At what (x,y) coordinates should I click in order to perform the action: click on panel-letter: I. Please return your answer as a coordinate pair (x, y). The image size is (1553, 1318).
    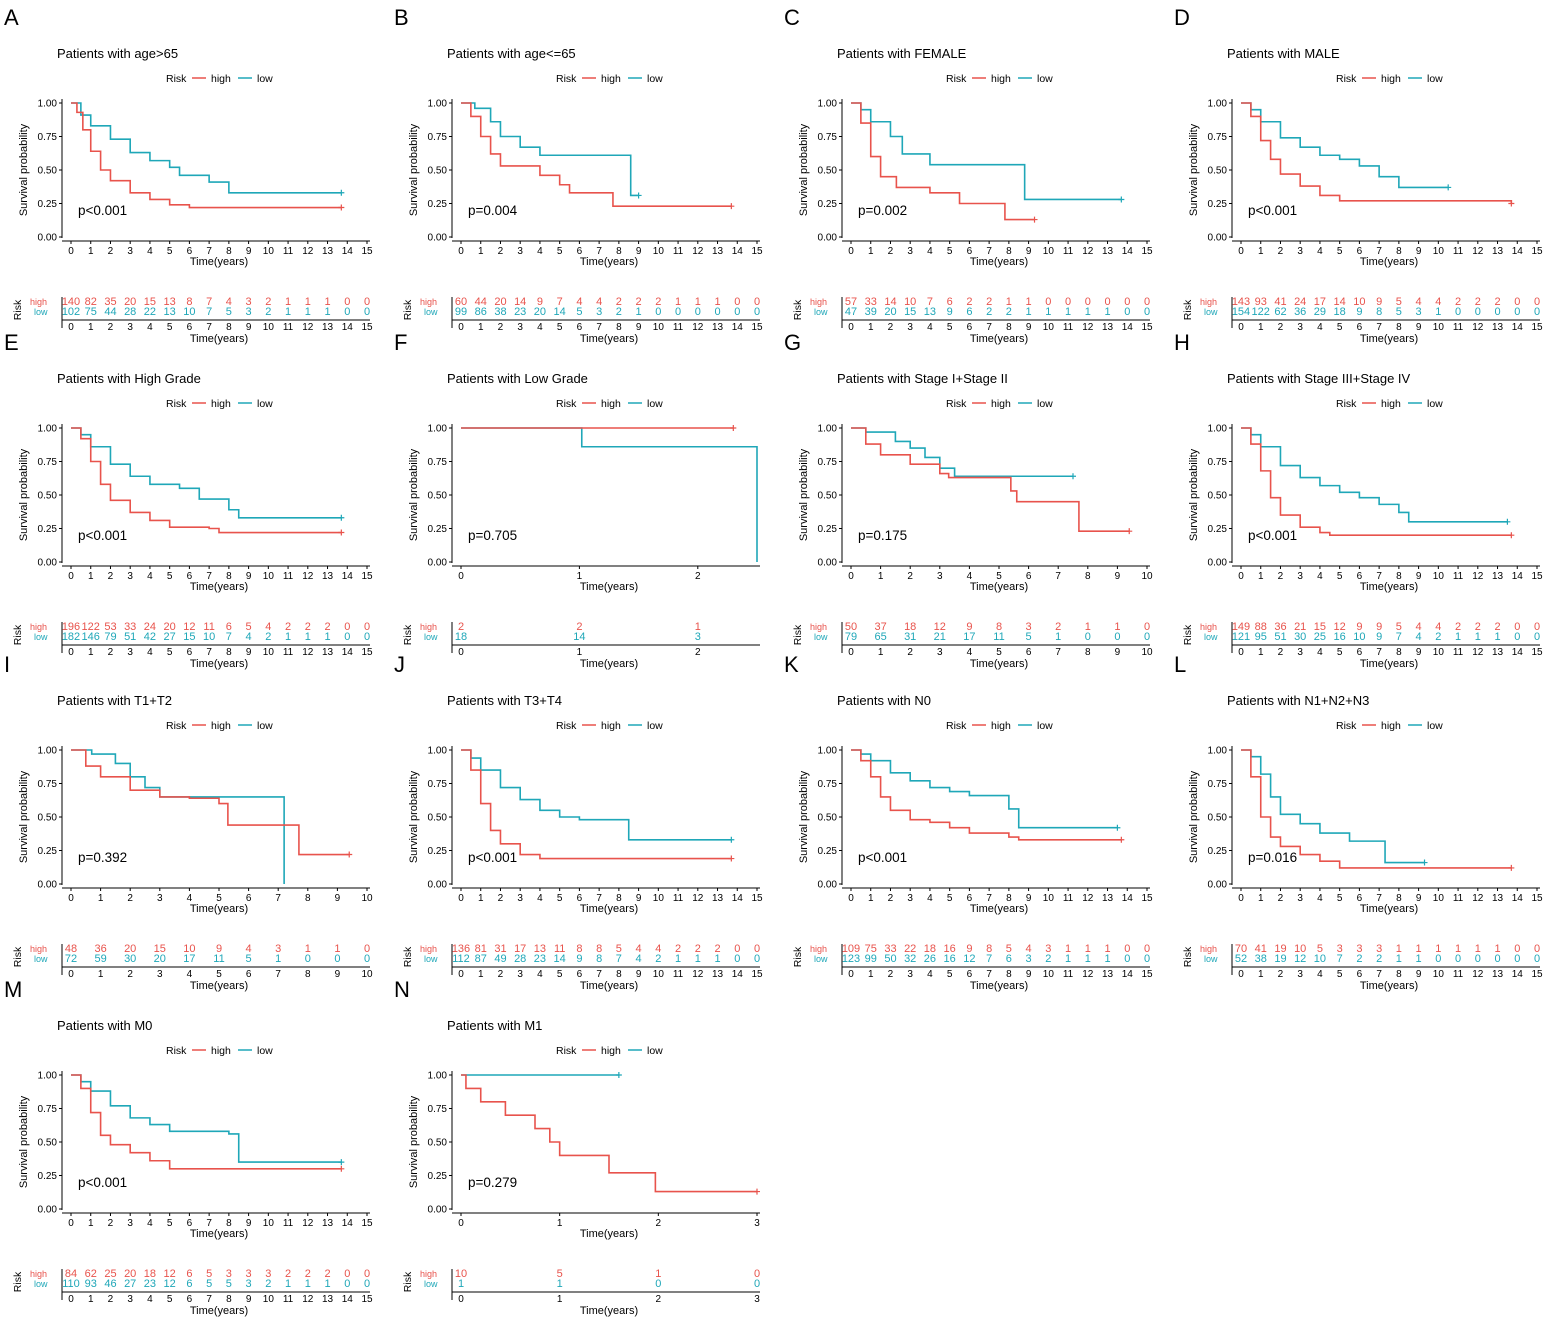
    Looking at the image, I should click on (7, 664).